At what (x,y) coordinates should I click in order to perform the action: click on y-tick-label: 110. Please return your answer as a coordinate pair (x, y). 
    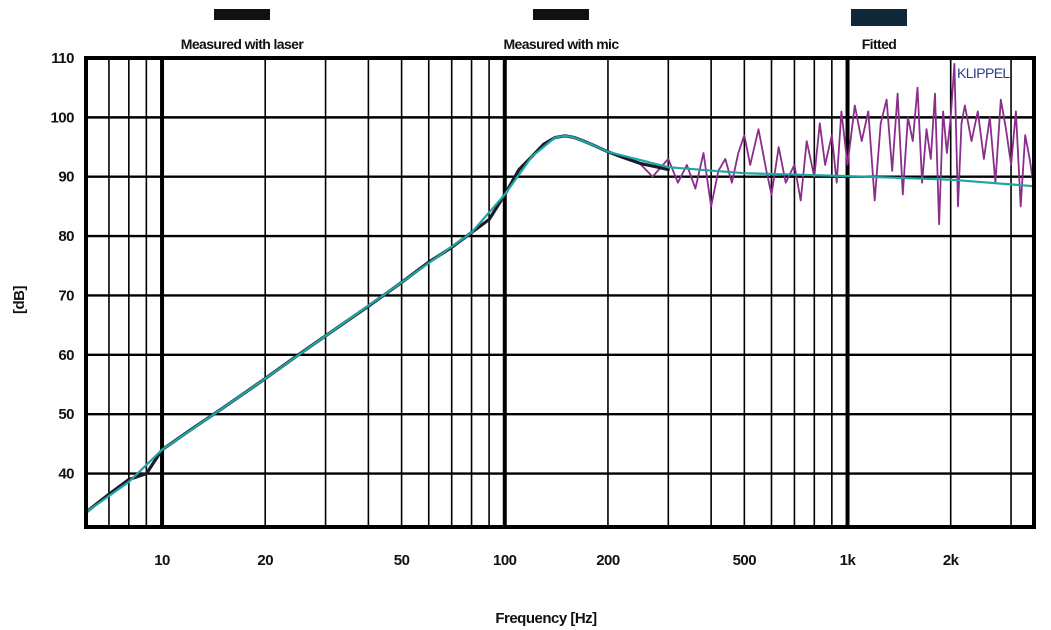
    Looking at the image, I should click on (62, 58).